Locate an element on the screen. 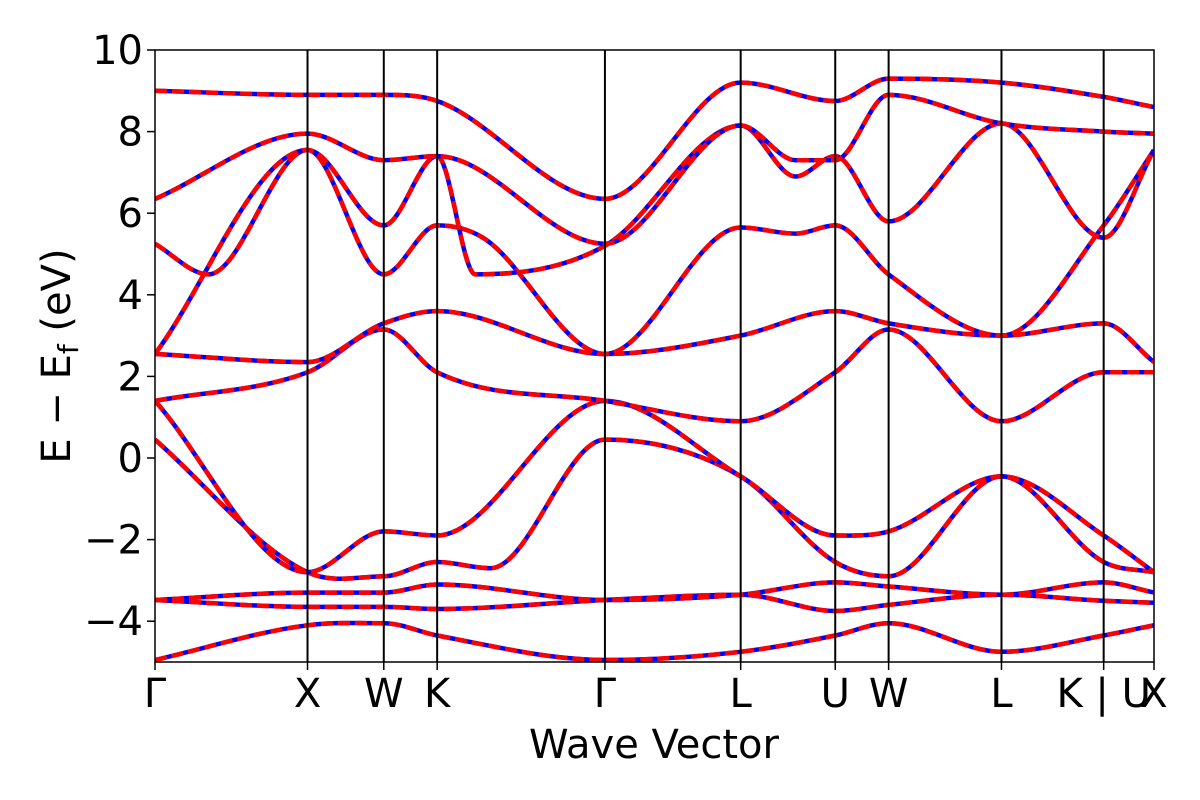 The width and height of the screenshot is (1200, 800). x-tick-label-8: W is located at coordinates (889, 694).